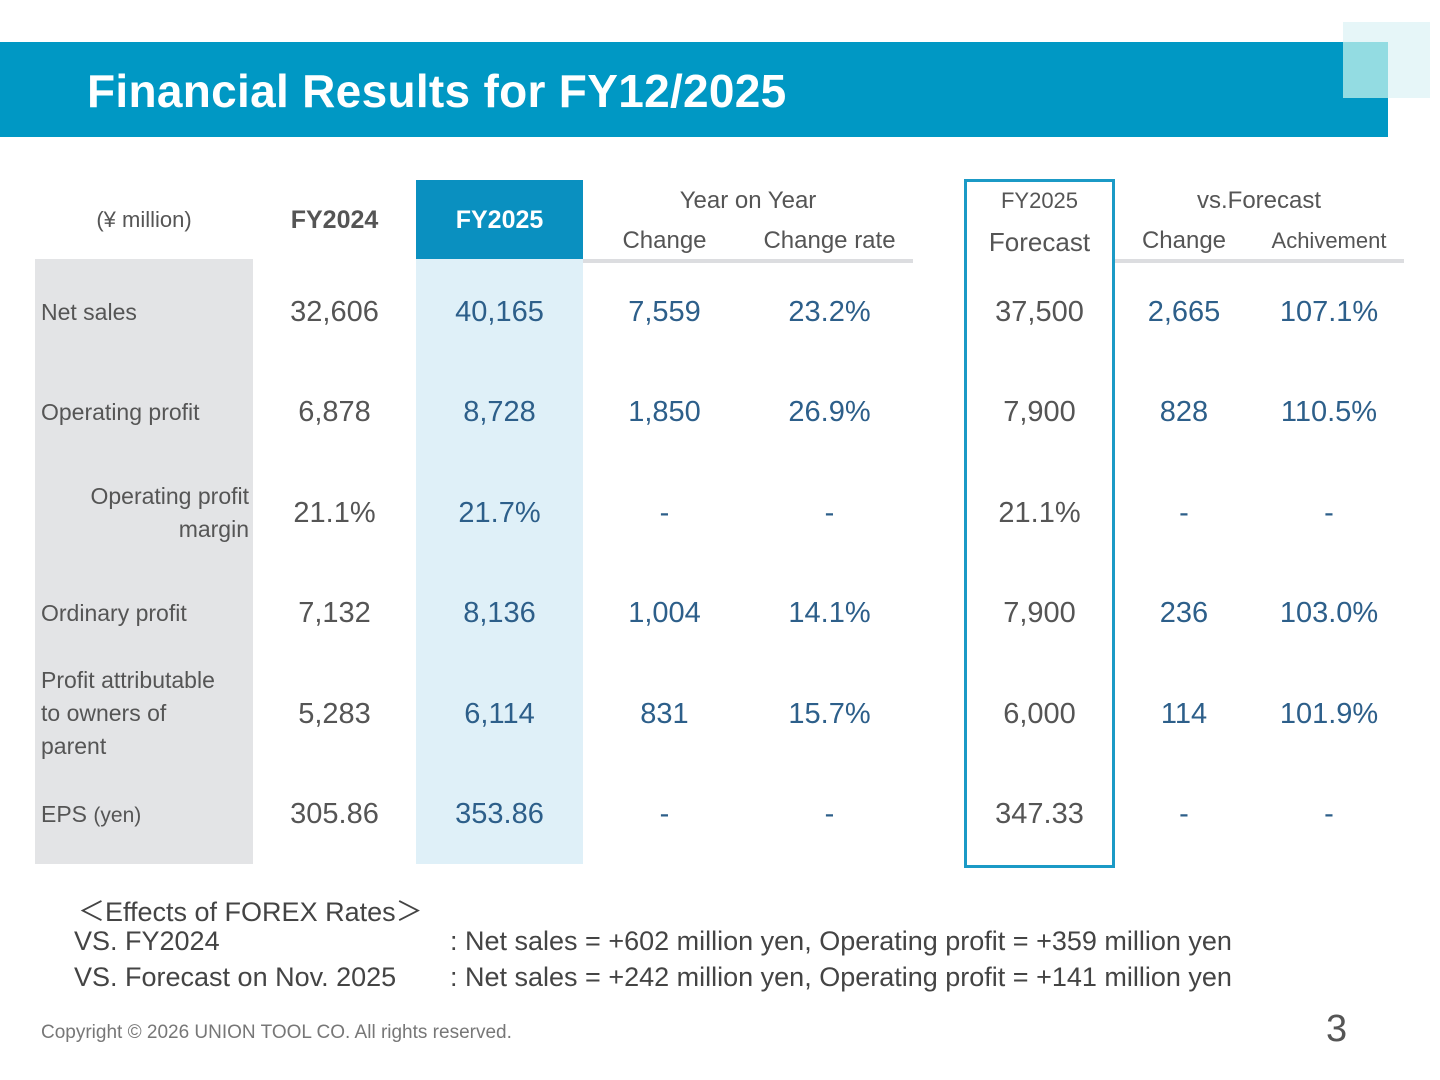 This screenshot has height=1080, width=1440. I want to click on yoy-header-divider, so click(748, 261).